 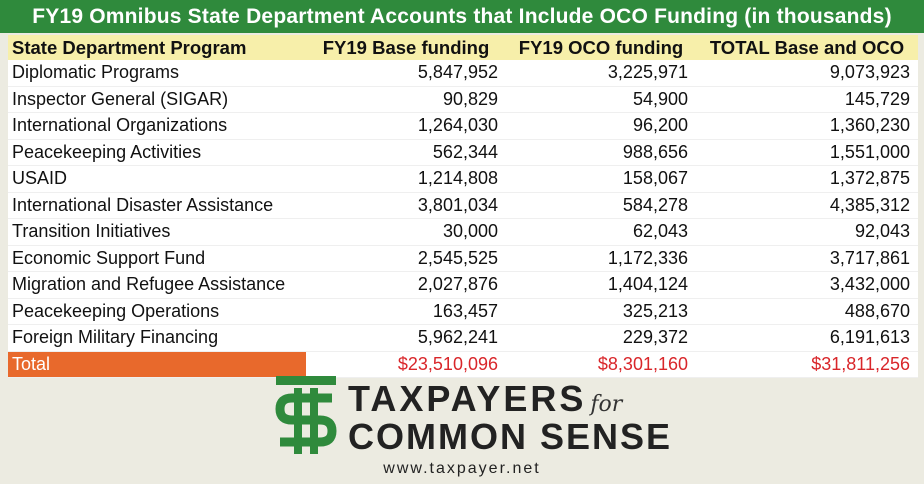 What do you see at coordinates (807, 73) in the screenshot?
I see `funding-value: 9,073,923` at bounding box center [807, 73].